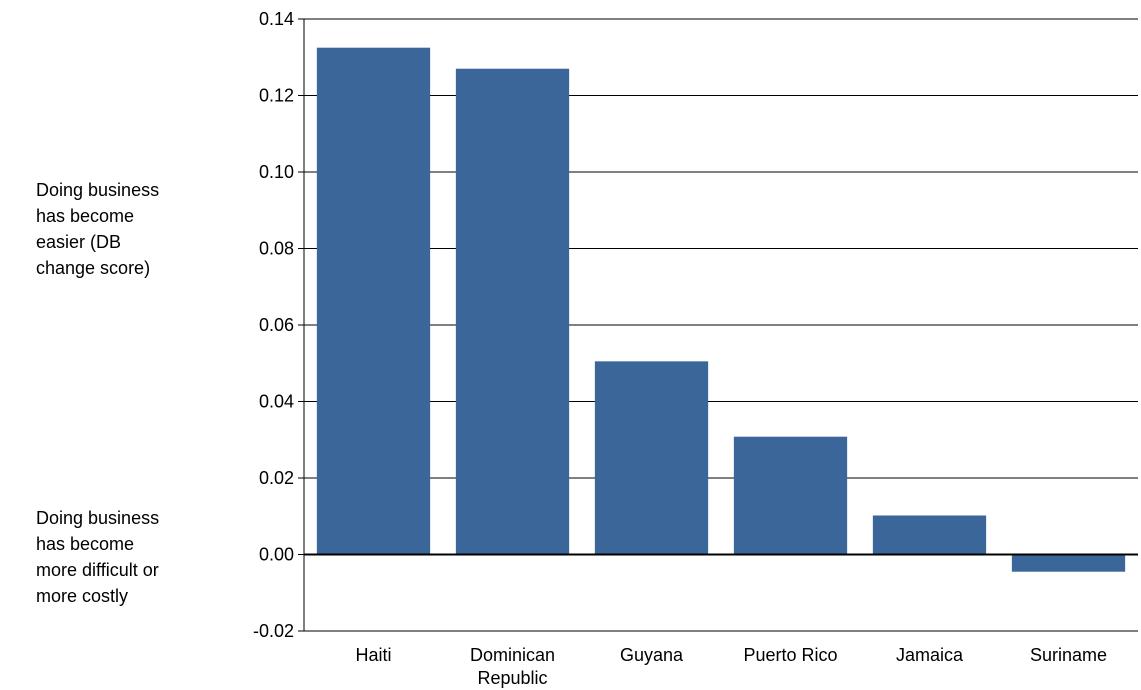 This screenshot has height=690, width=1141. I want to click on x-tick-label: Suriname, so click(1068, 655).